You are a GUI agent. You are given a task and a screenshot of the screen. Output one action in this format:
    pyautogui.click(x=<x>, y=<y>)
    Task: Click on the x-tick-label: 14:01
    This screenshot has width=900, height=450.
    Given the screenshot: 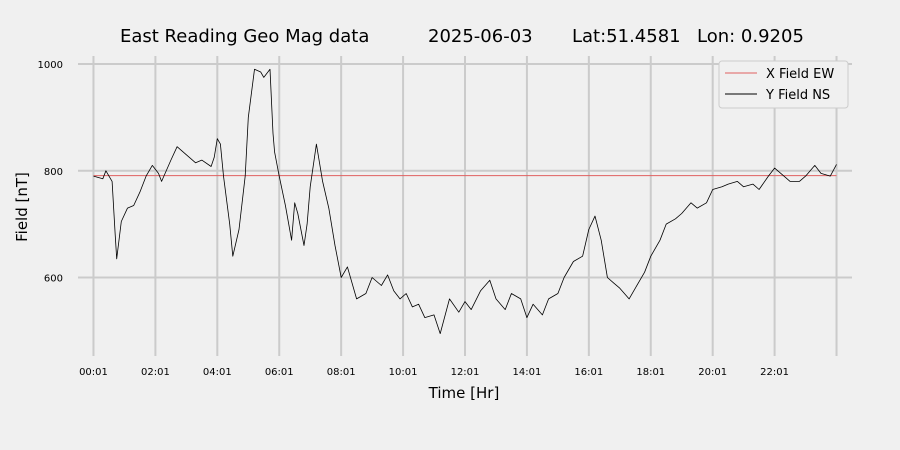 What is the action you would take?
    pyautogui.click(x=527, y=372)
    